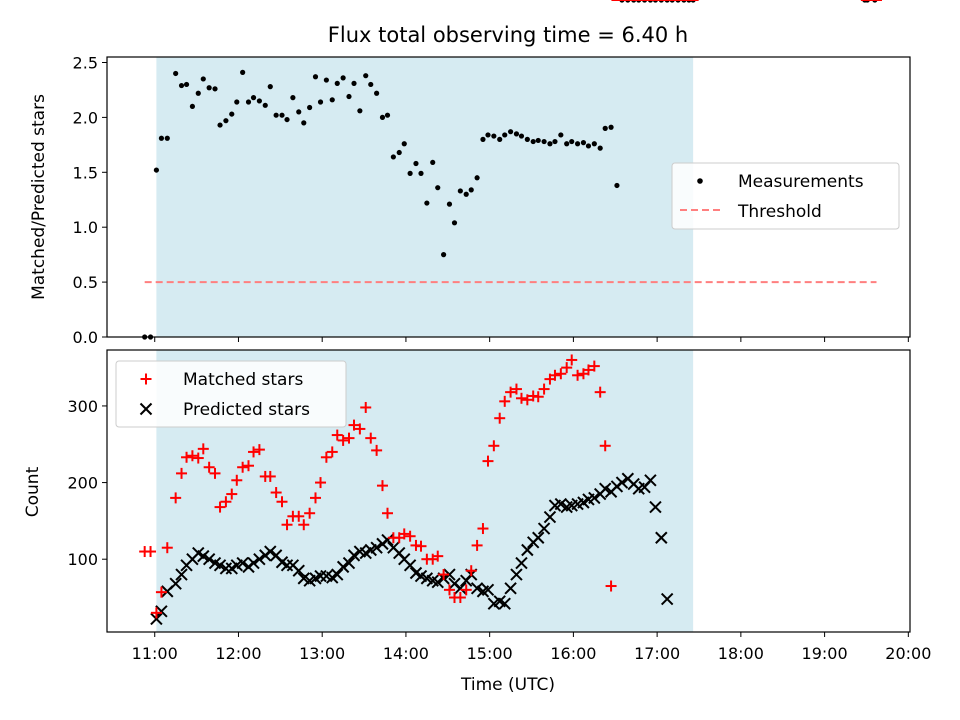  I want to click on bottom-legend: Matched stars Predicted stars, so click(231, 394).